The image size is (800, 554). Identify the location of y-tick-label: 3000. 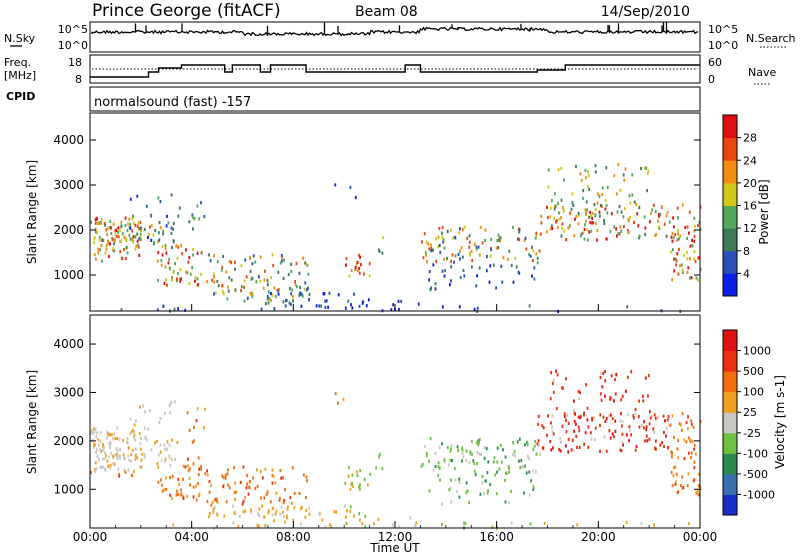
(68, 185).